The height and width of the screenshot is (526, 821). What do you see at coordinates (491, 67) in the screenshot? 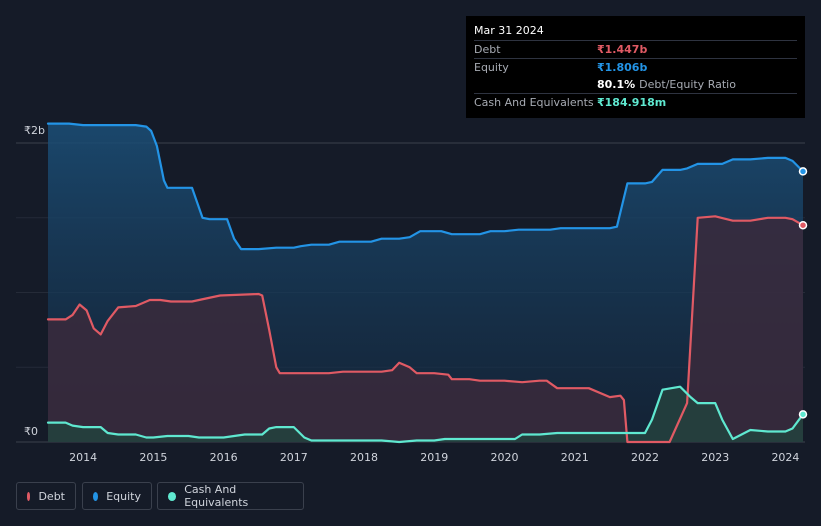
I see `tooltip-equity-label: Equity` at bounding box center [491, 67].